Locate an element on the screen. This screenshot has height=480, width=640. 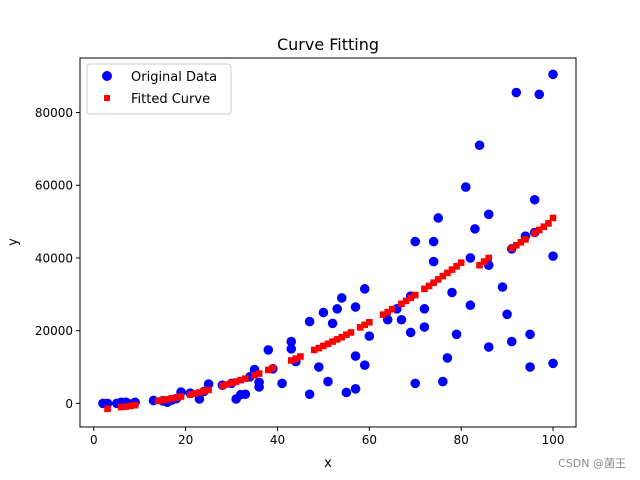
x-tick-label: 0 is located at coordinates (94, 440).